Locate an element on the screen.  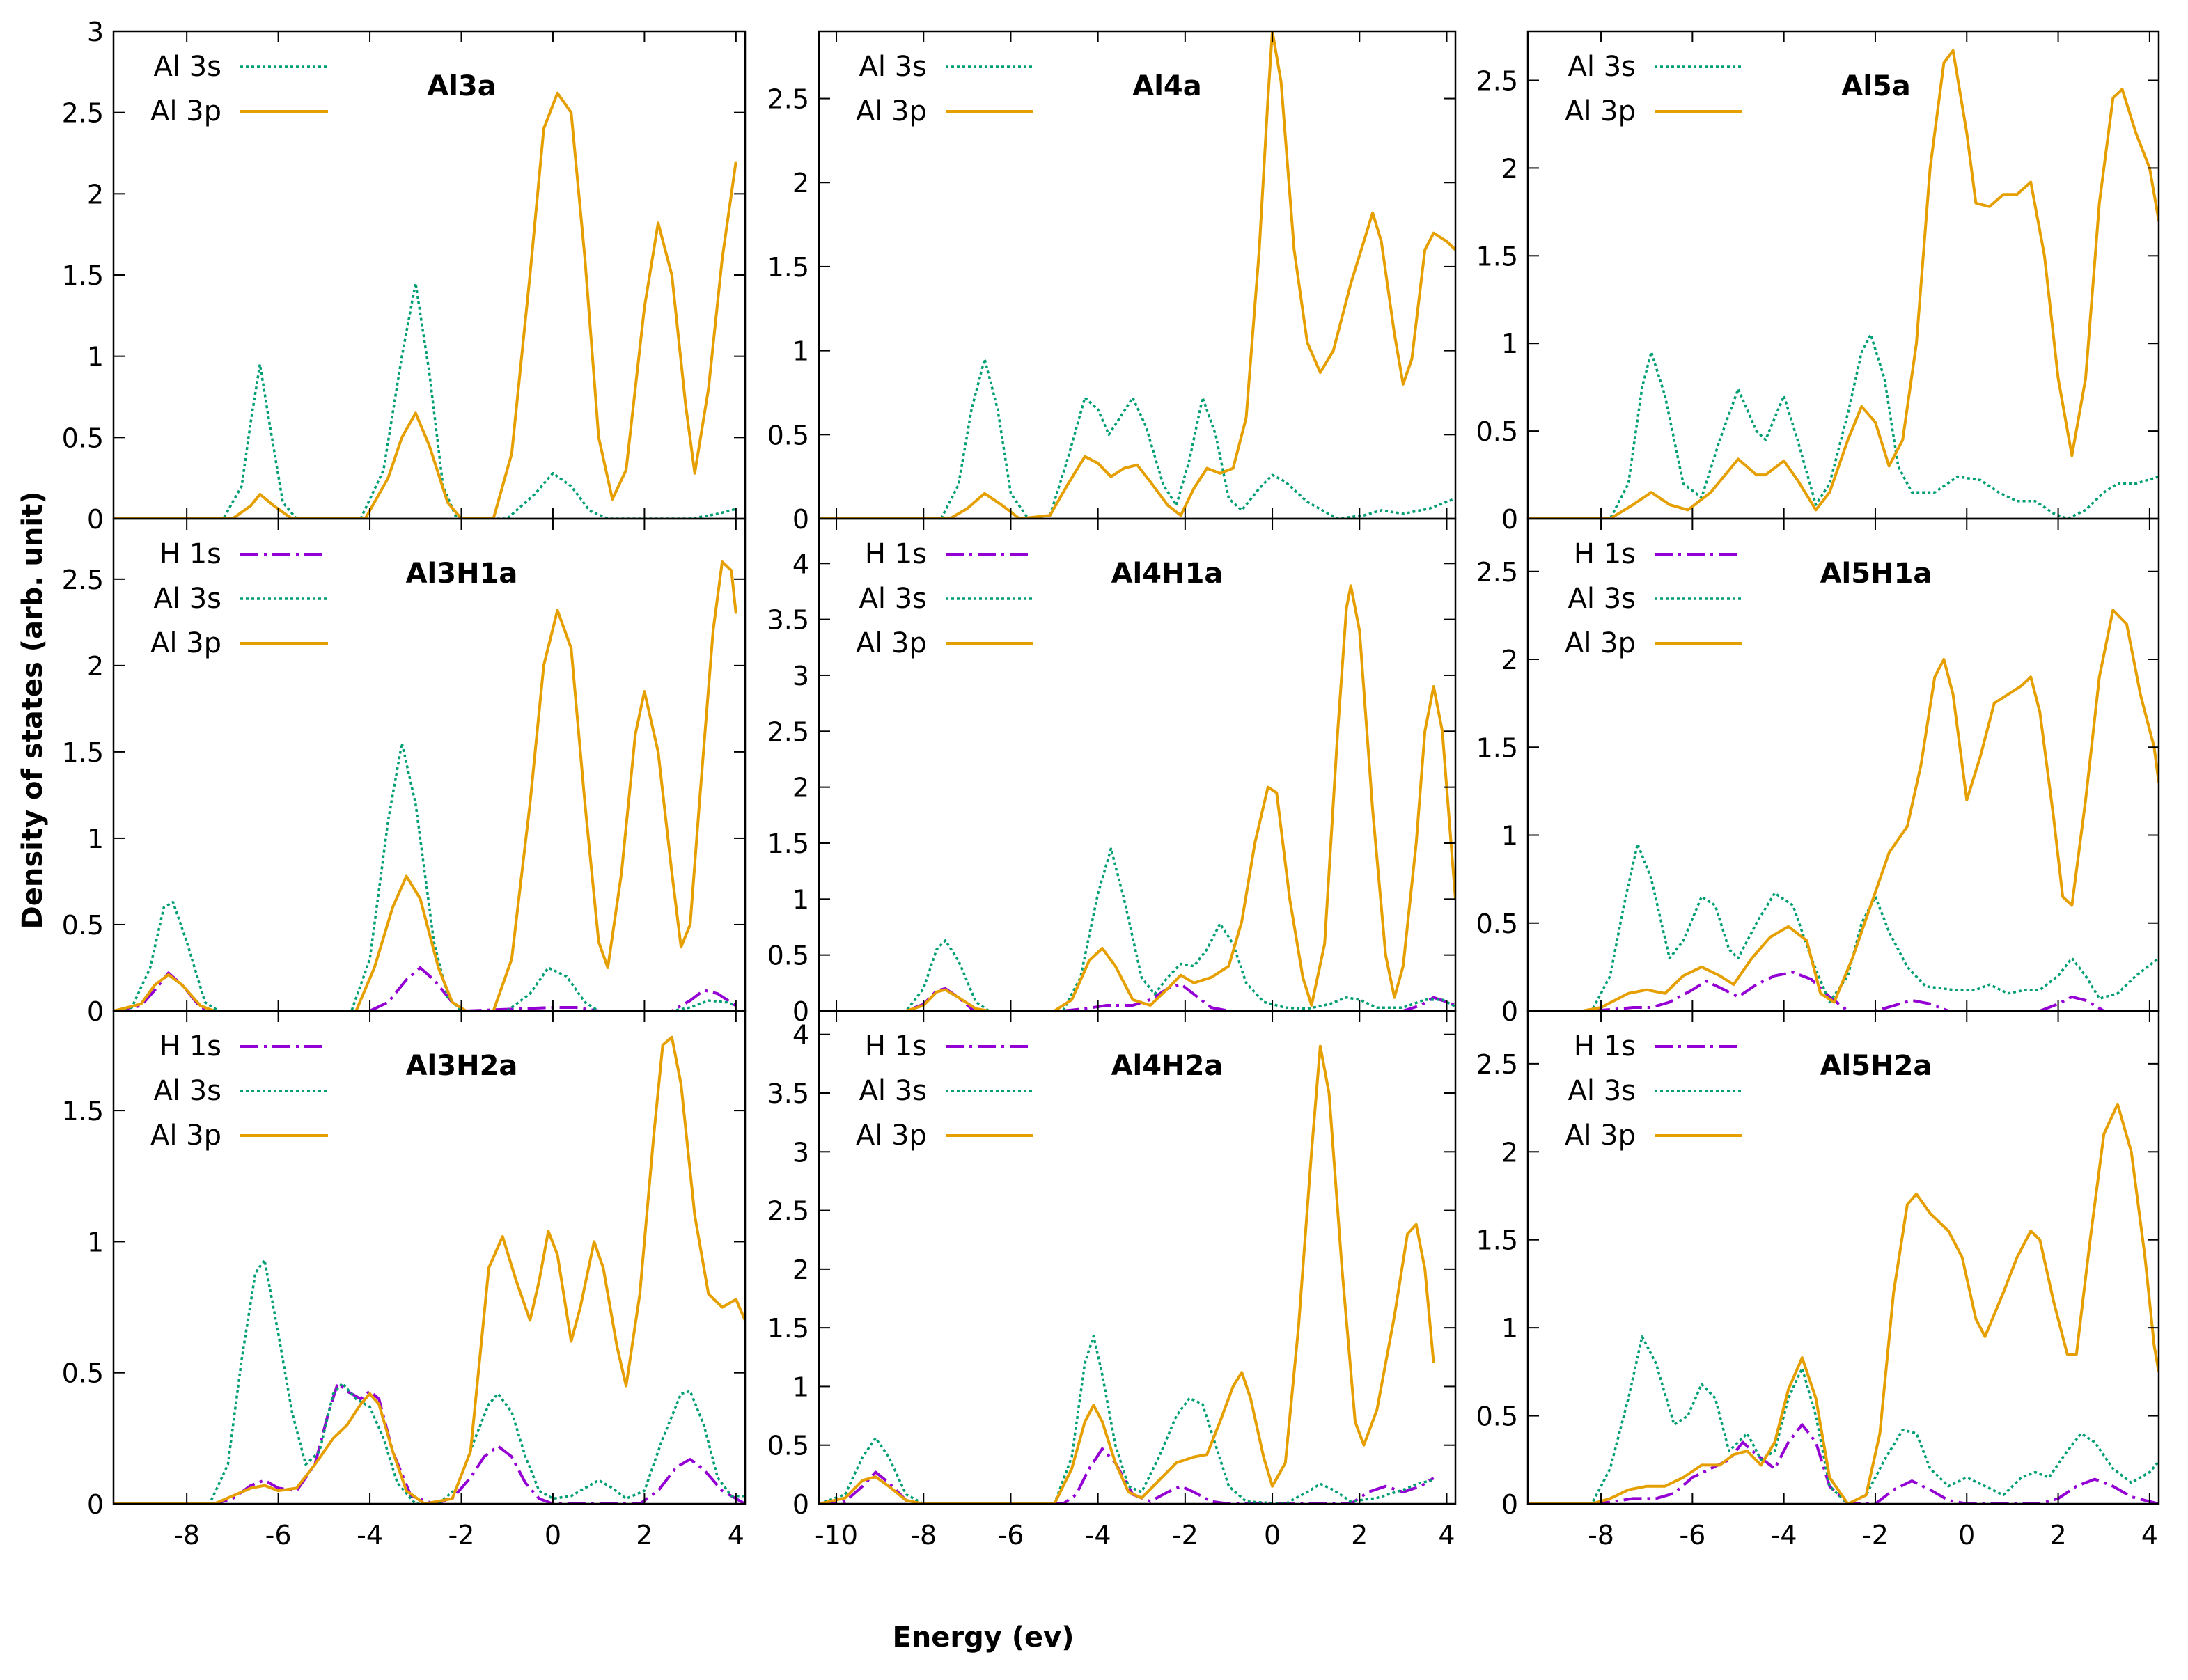
dos-panel: 0 0.5 1 1.5 2 2.5 Al5H1a H 1s Al 3s Al 3p is located at coordinates (1818, 772).